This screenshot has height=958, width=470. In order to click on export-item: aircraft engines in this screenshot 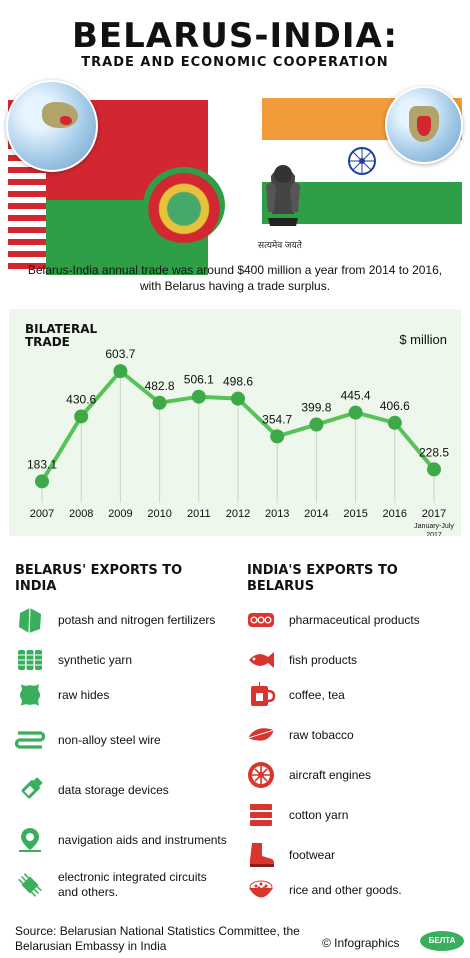, I will do `click(352, 775)`.